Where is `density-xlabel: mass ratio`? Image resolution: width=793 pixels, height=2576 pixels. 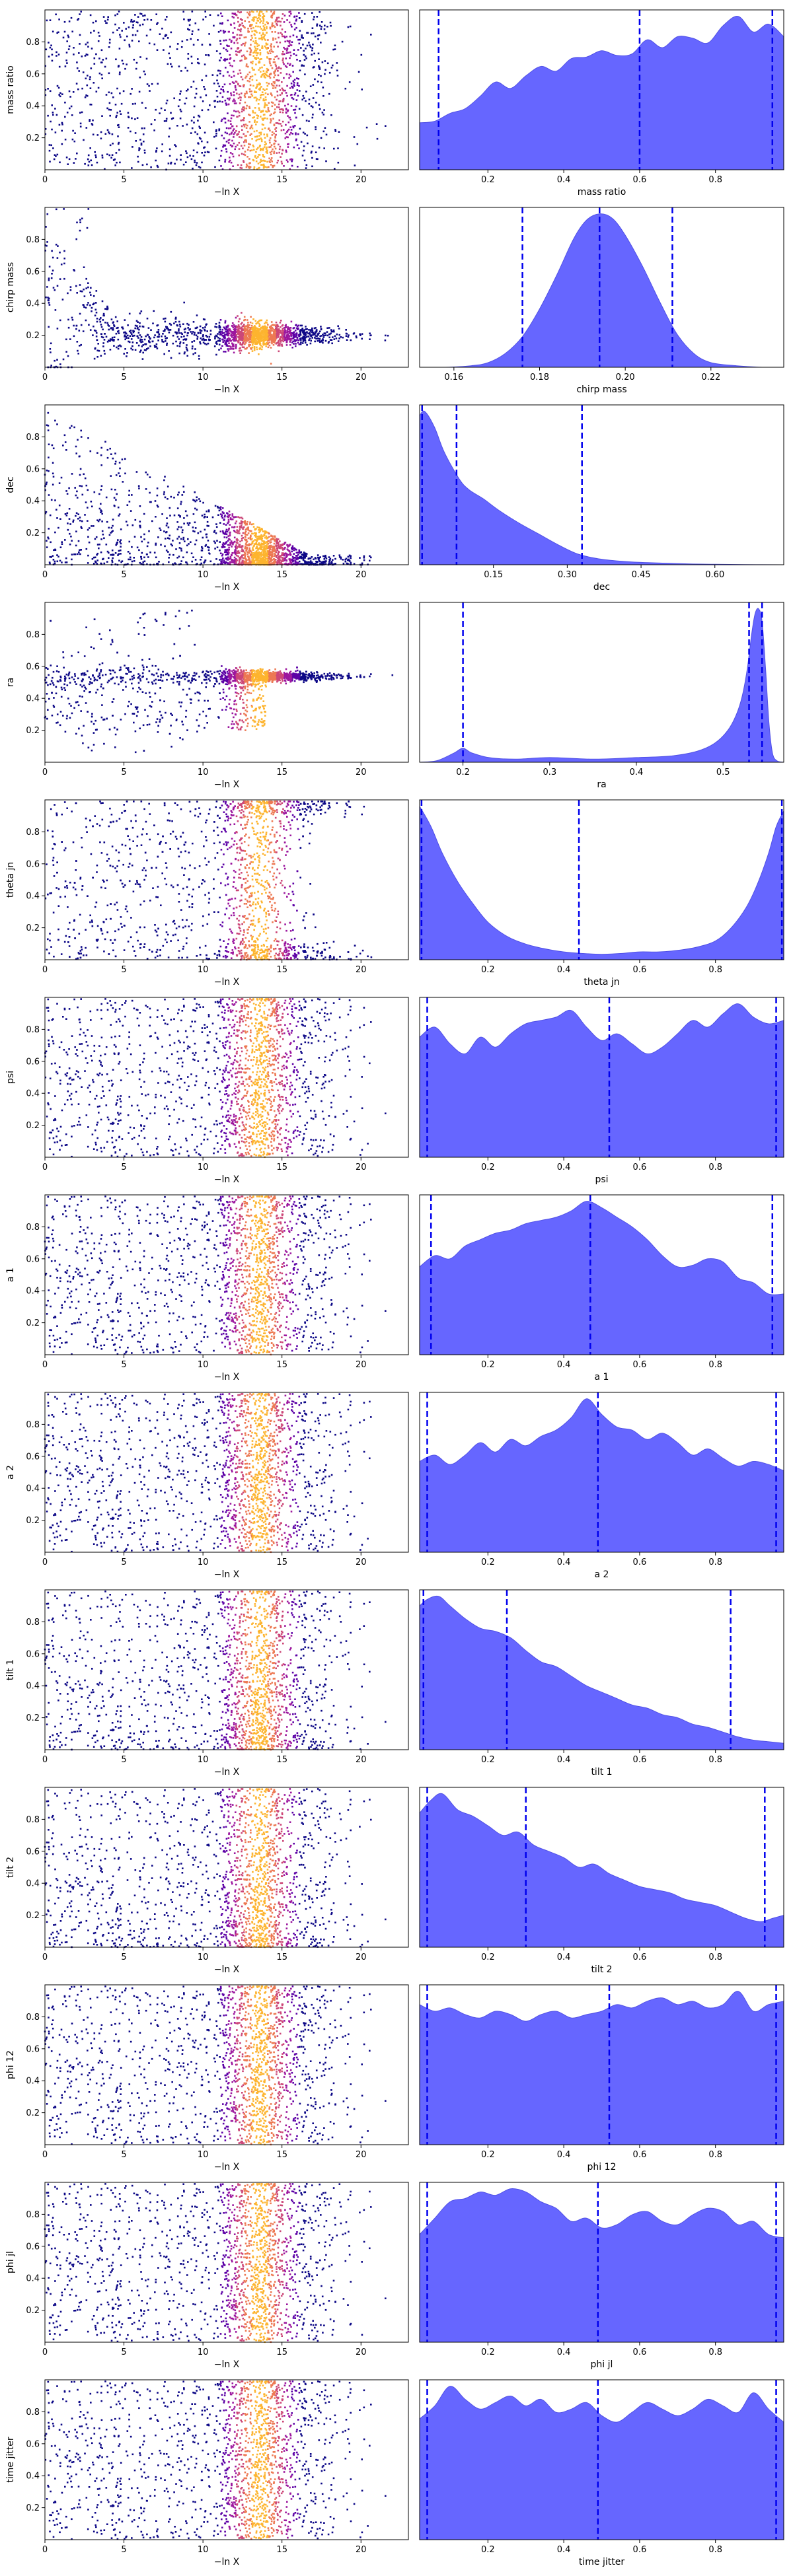
density-xlabel: mass ratio is located at coordinates (602, 192).